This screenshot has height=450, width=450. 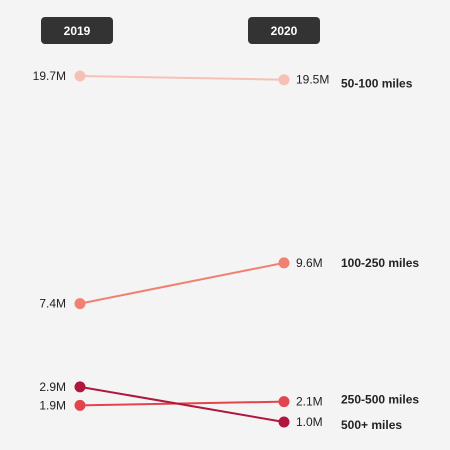 I want to click on category-label-250-500-miles: 250-500 miles, so click(x=380, y=400).